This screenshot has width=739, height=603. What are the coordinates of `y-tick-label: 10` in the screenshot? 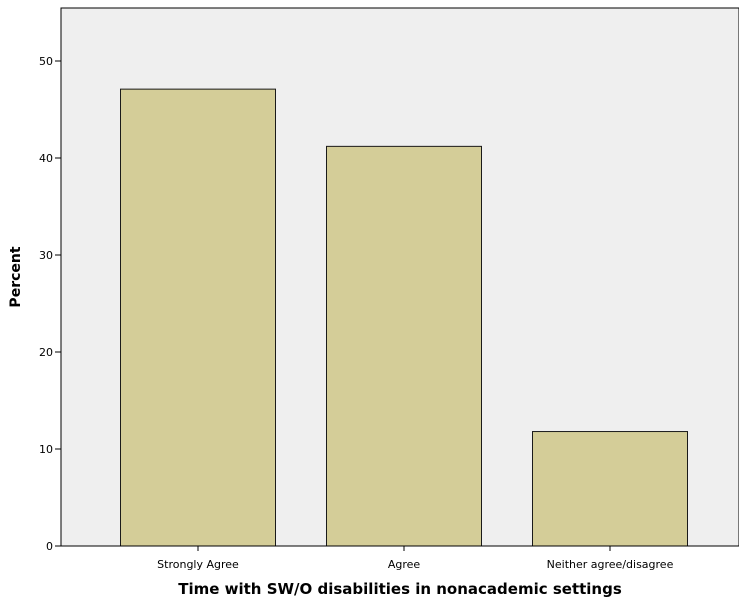 It's located at (46, 449).